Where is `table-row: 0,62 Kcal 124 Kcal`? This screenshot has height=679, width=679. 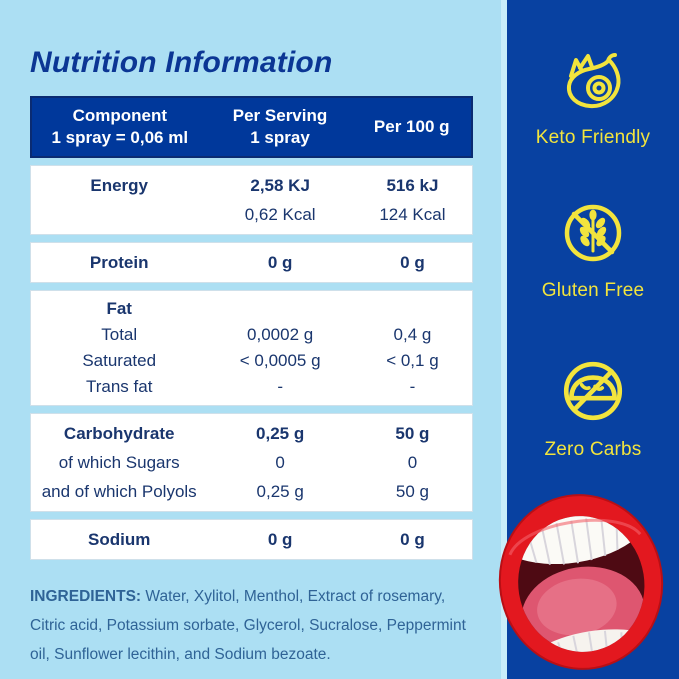 table-row: 0,62 Kcal 124 Kcal is located at coordinates (251, 214).